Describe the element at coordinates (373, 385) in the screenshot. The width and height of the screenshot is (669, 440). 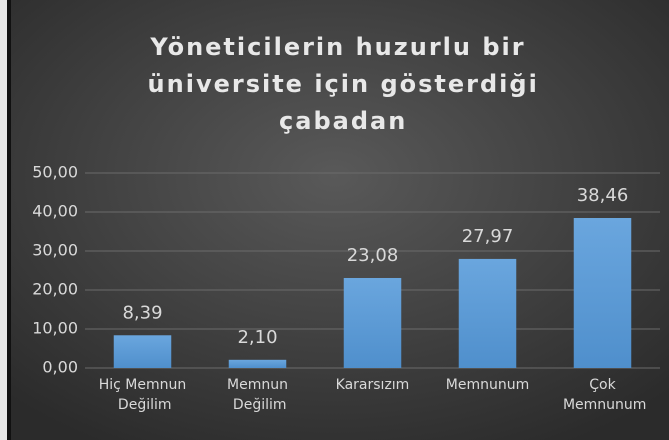
I see `x-tick-label: Kararsızım` at that location.